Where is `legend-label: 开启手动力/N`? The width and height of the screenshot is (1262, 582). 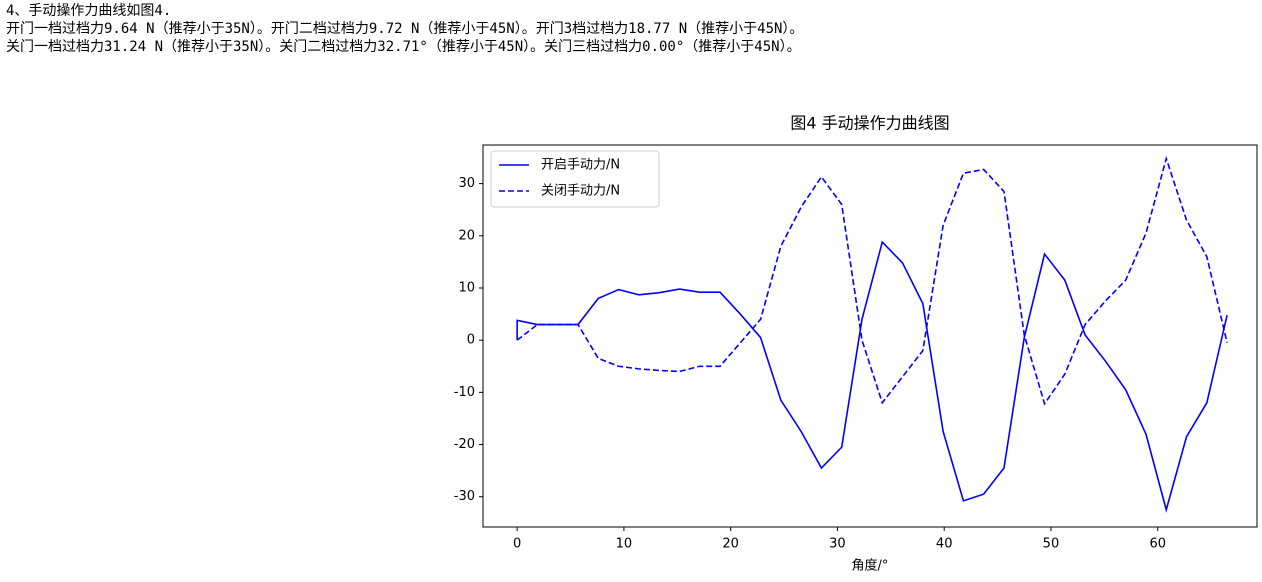
legend-label: 开启手动力/N is located at coordinates (580, 165).